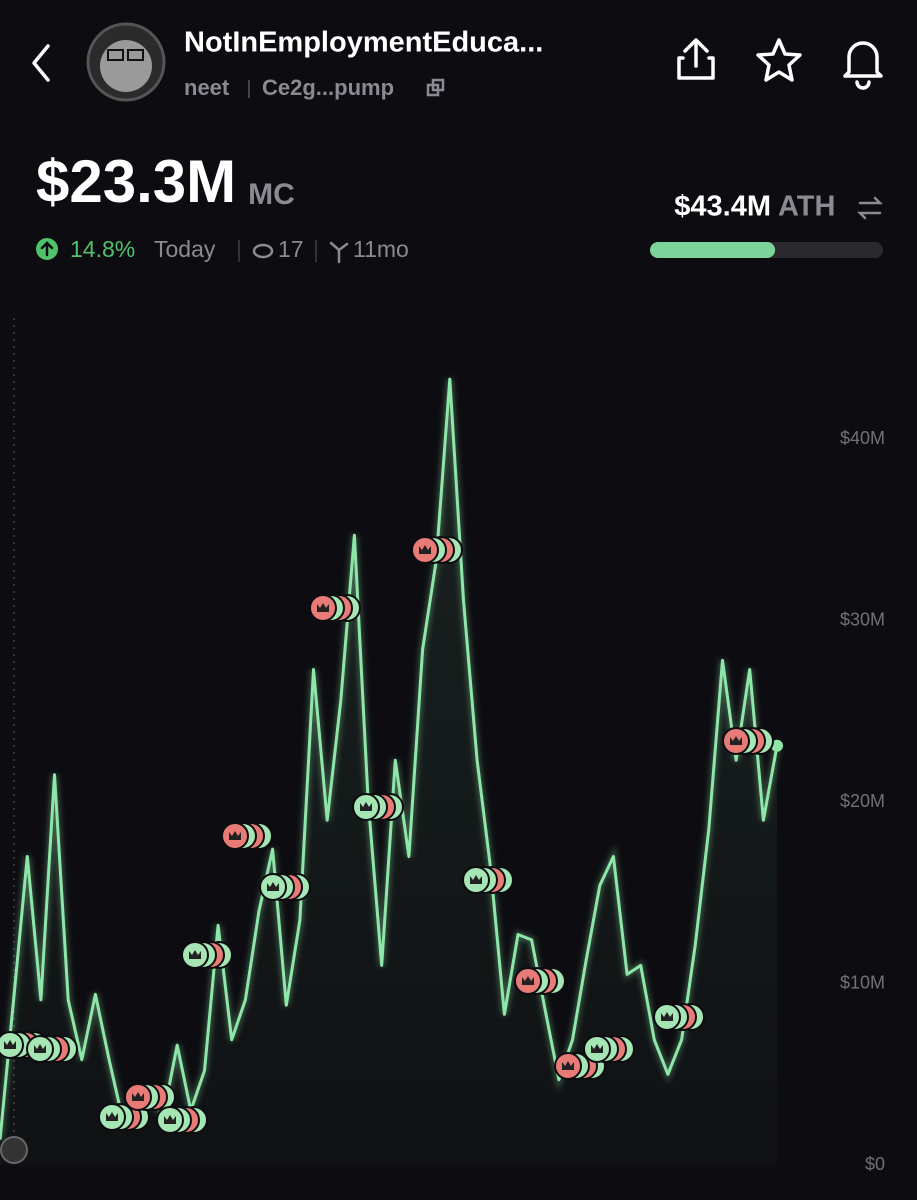 This screenshot has height=1200, width=917. Describe the element at coordinates (722, 207) in the screenshot. I see `ath-value: $43.4M` at that location.